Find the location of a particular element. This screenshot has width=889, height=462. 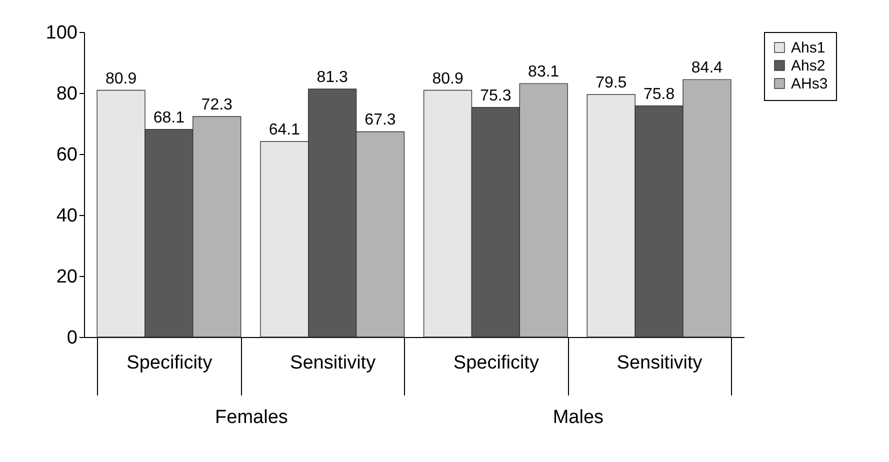

data-label: 84.4 is located at coordinates (707, 68).